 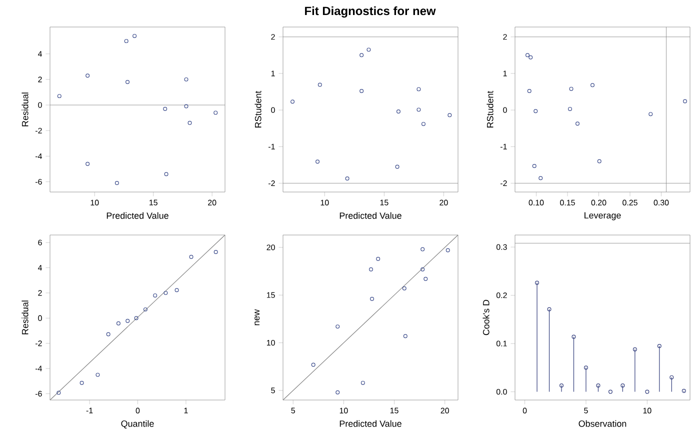 I want to click on chart-title: Fit Diagnostics for new, so click(x=370, y=12).